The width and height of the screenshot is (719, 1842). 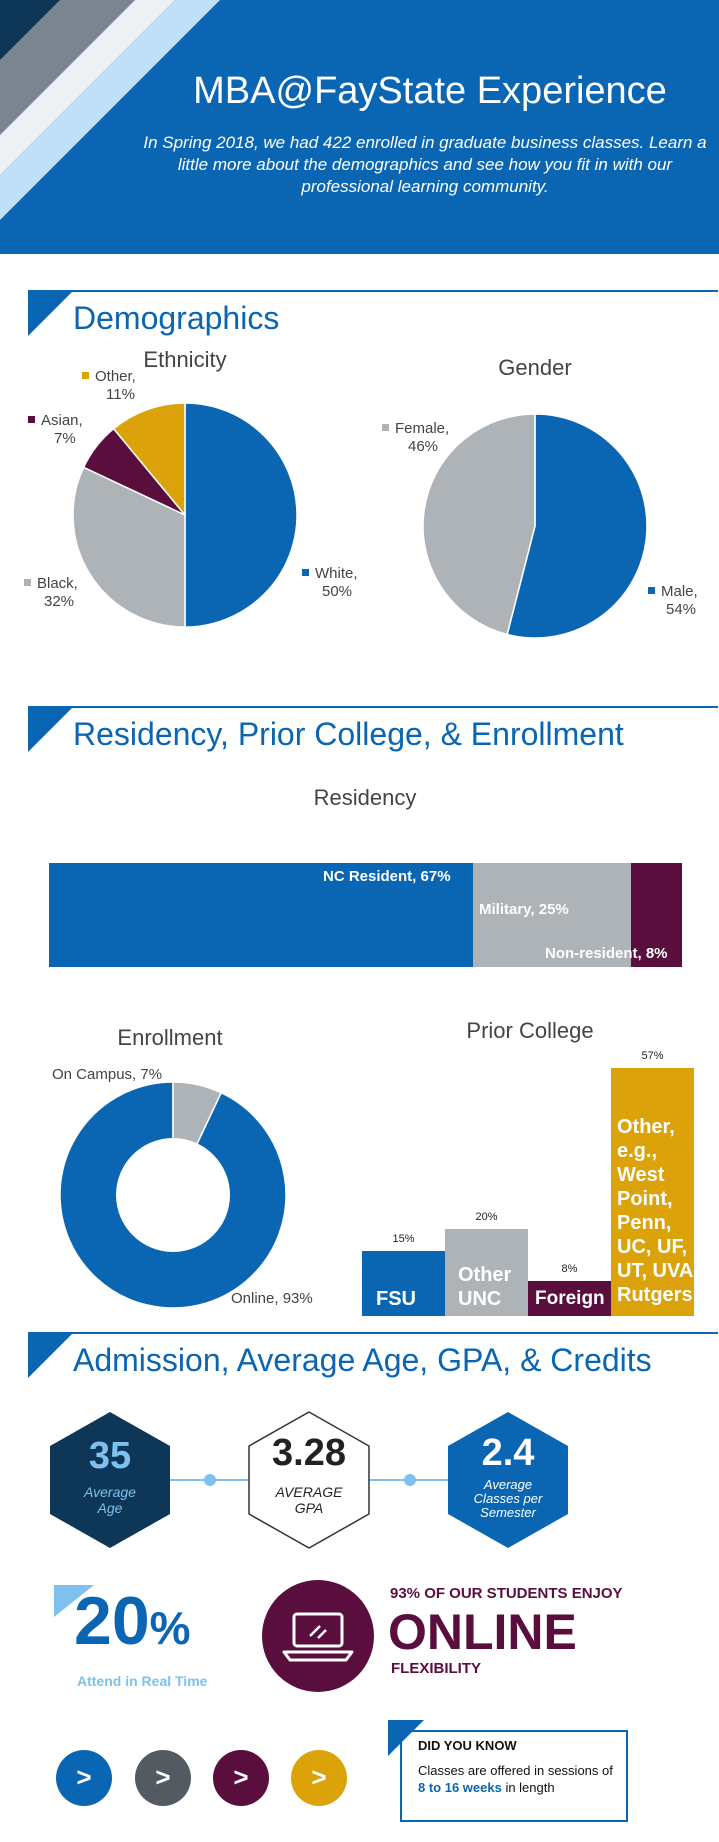 What do you see at coordinates (309, 1480) in the screenshot?
I see `stats-connector` at bounding box center [309, 1480].